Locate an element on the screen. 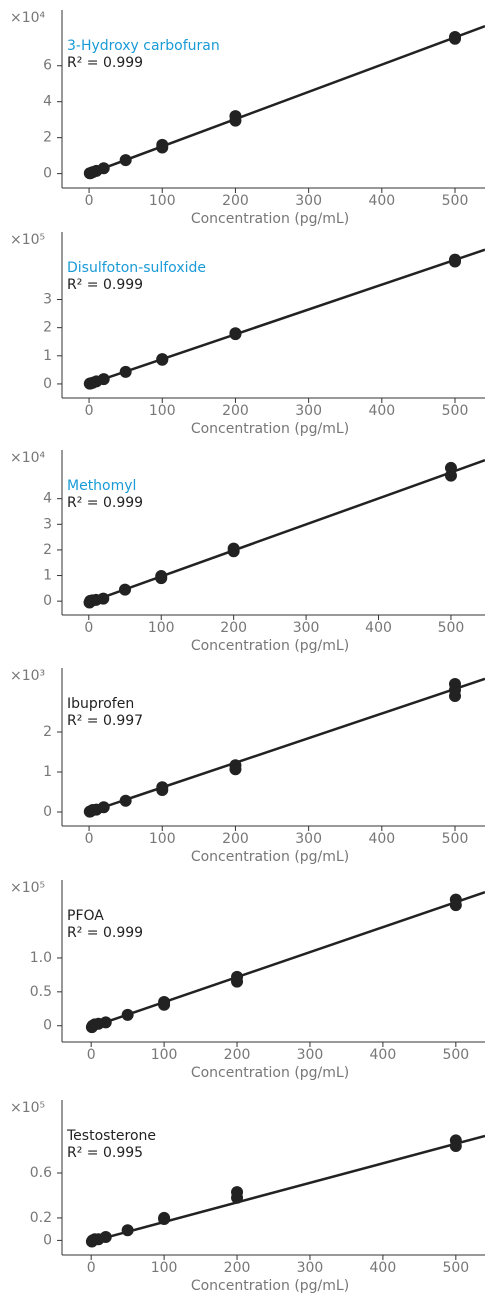  chart-title: Methomyl is located at coordinates (101, 486).